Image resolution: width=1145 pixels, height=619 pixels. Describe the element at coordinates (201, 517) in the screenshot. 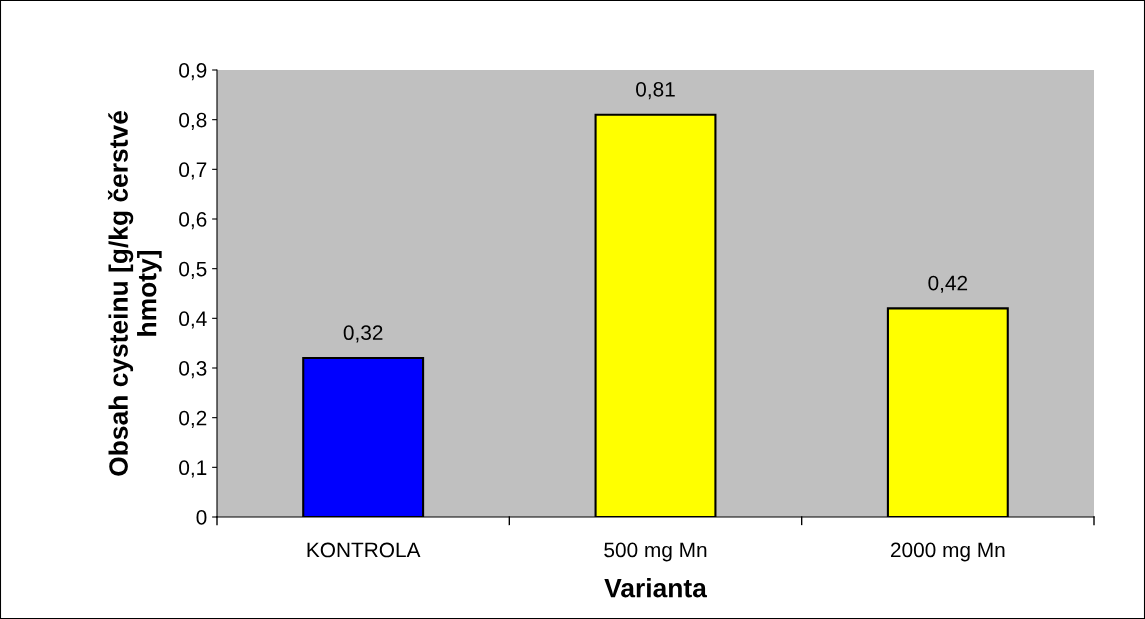

I see `y-tick-label: 0` at that location.